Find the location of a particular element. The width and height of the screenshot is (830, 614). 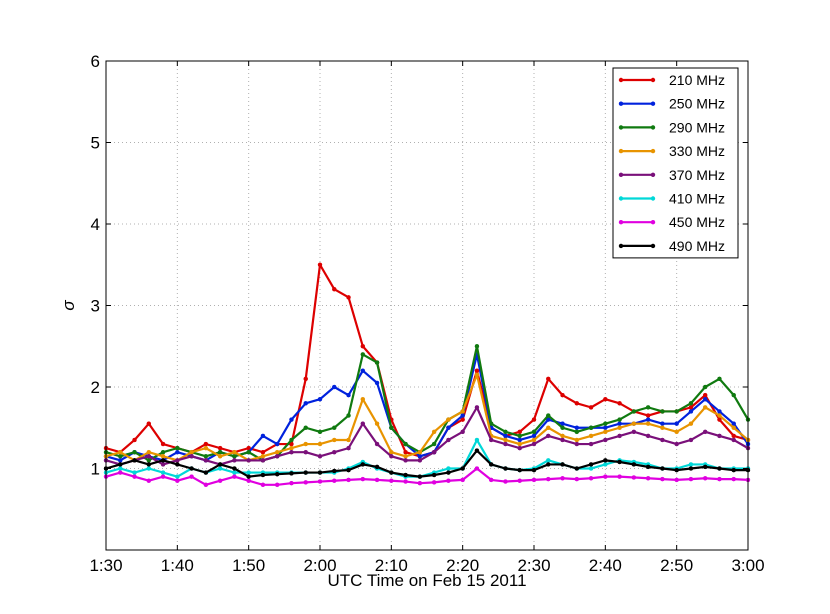

y-tick-label: 4 is located at coordinates (95, 224).